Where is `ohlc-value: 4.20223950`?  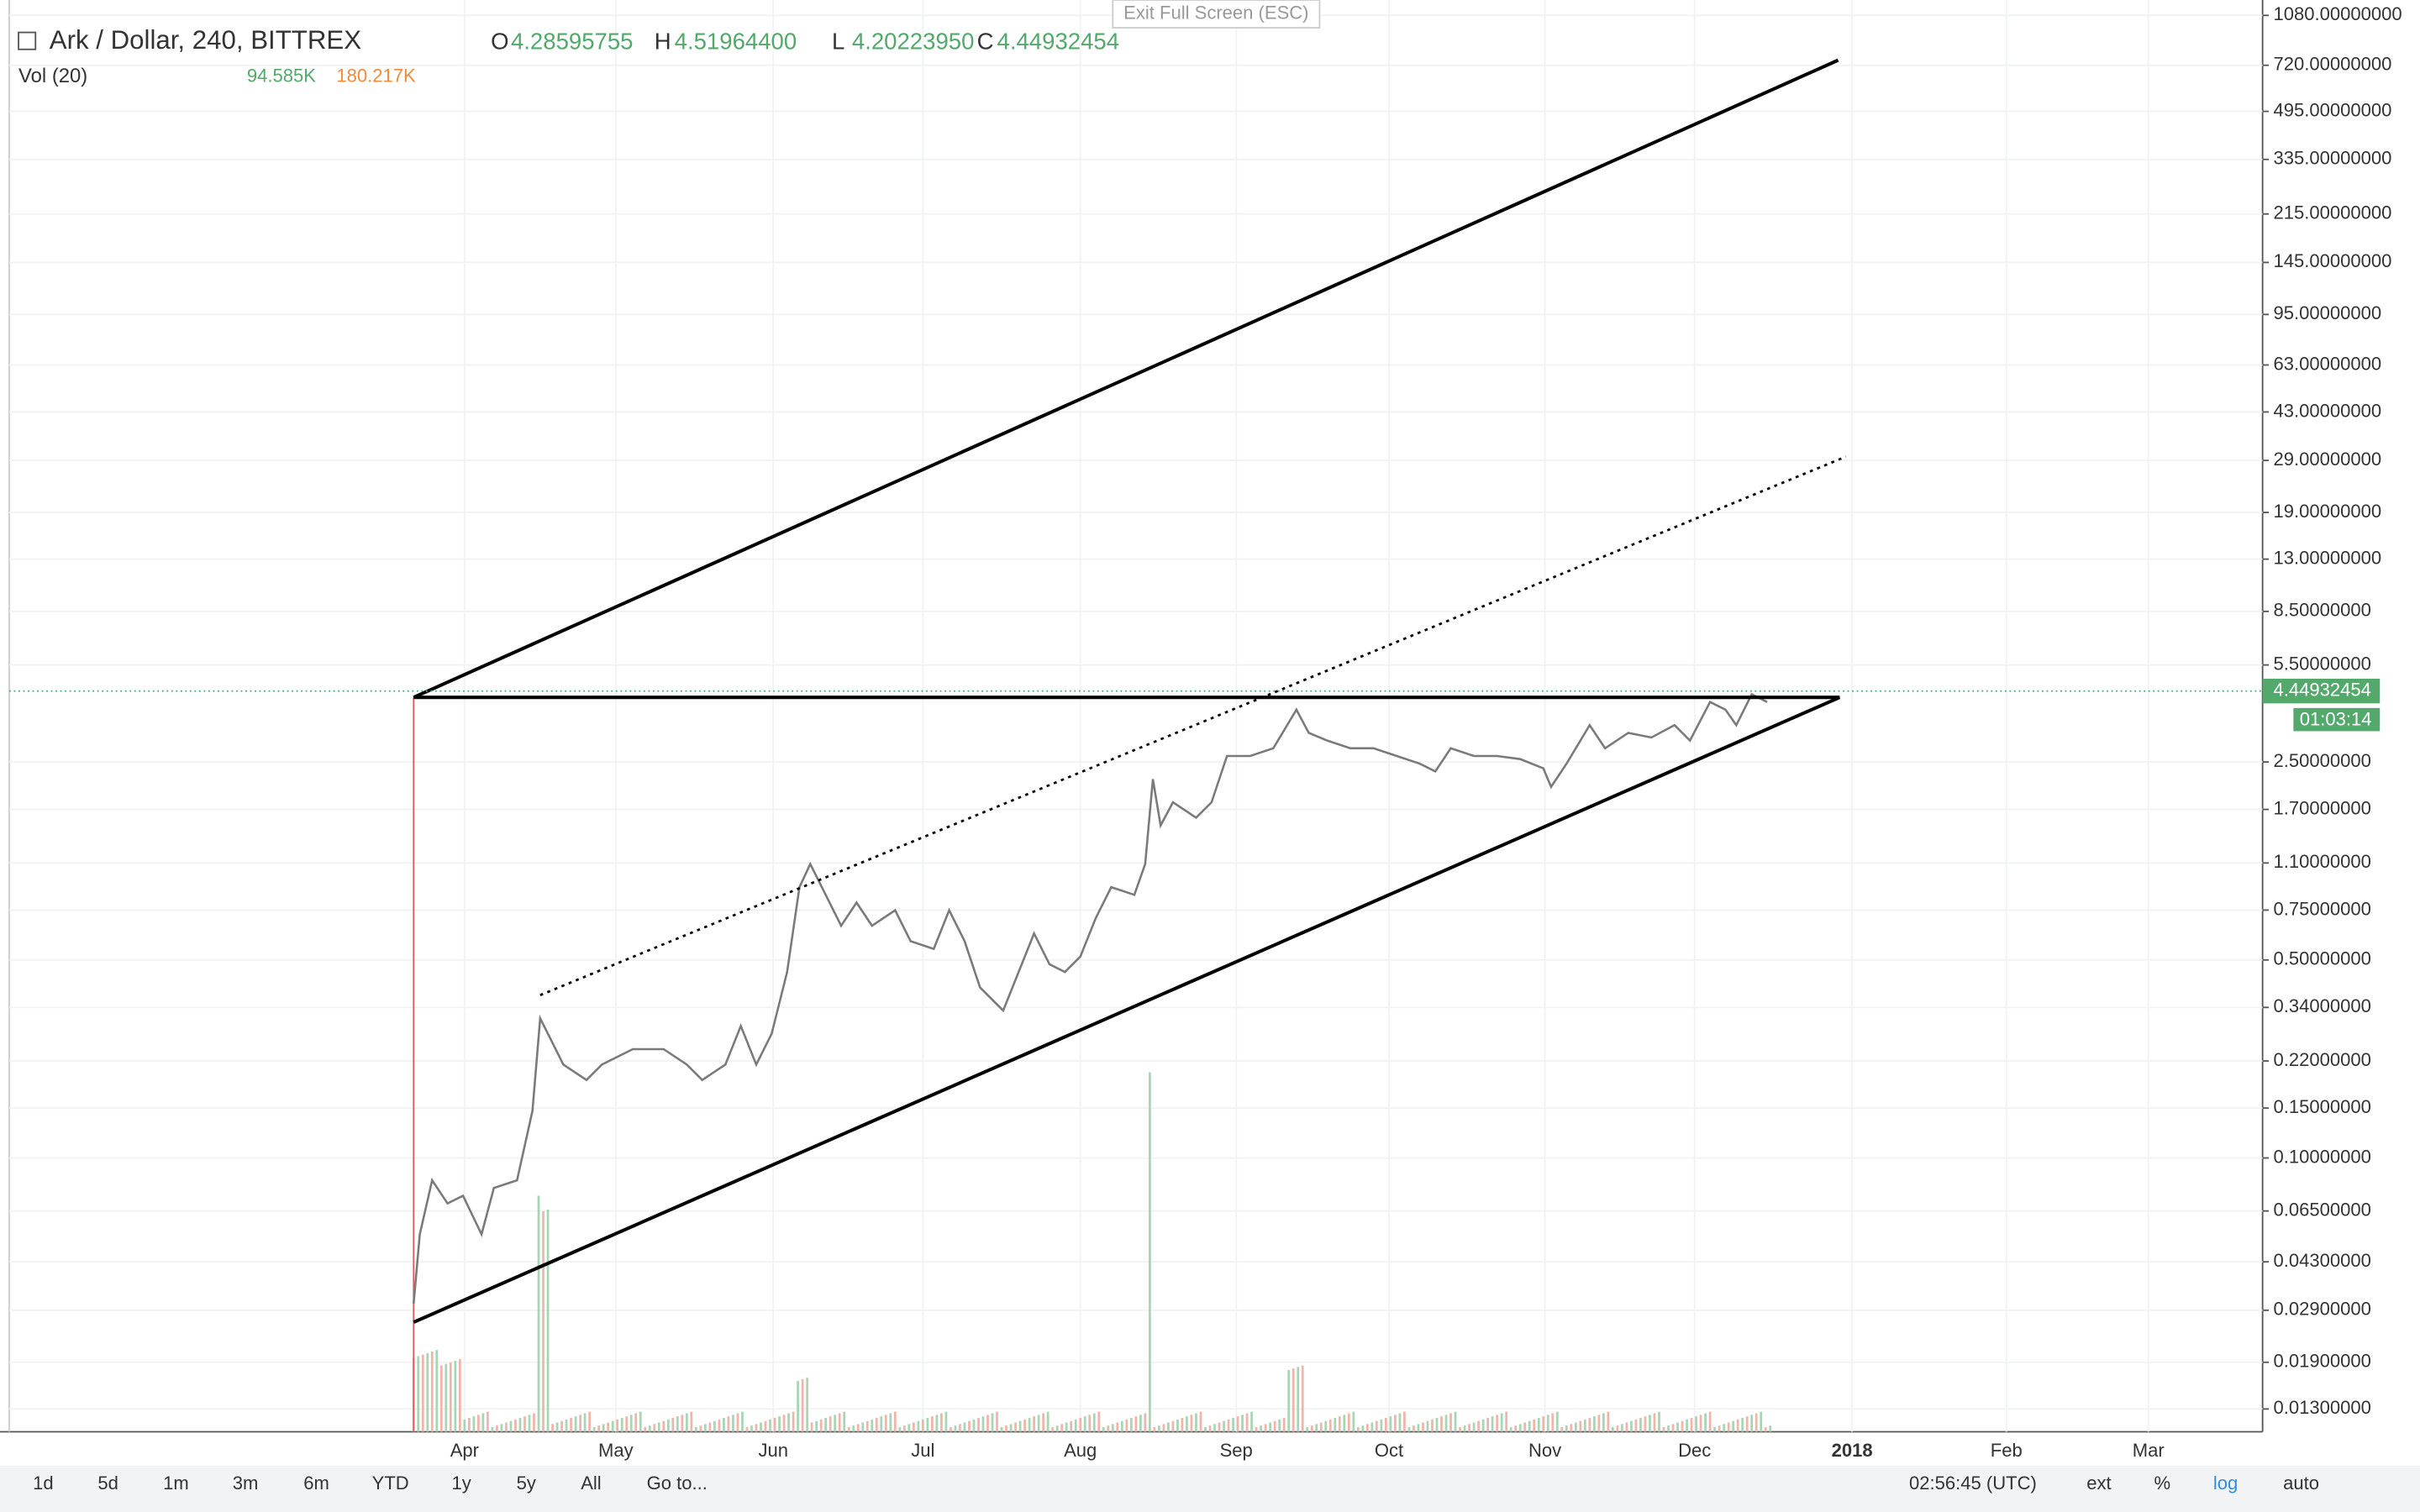
ohlc-value: 4.20223950 is located at coordinates (913, 42).